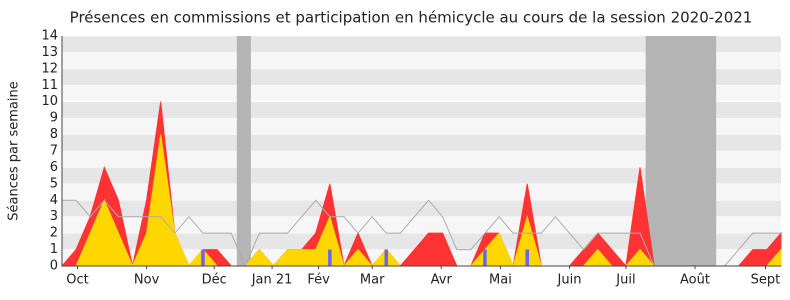 This screenshot has height=300, width=790. I want to click on x-tick-label: Août, so click(695, 280).